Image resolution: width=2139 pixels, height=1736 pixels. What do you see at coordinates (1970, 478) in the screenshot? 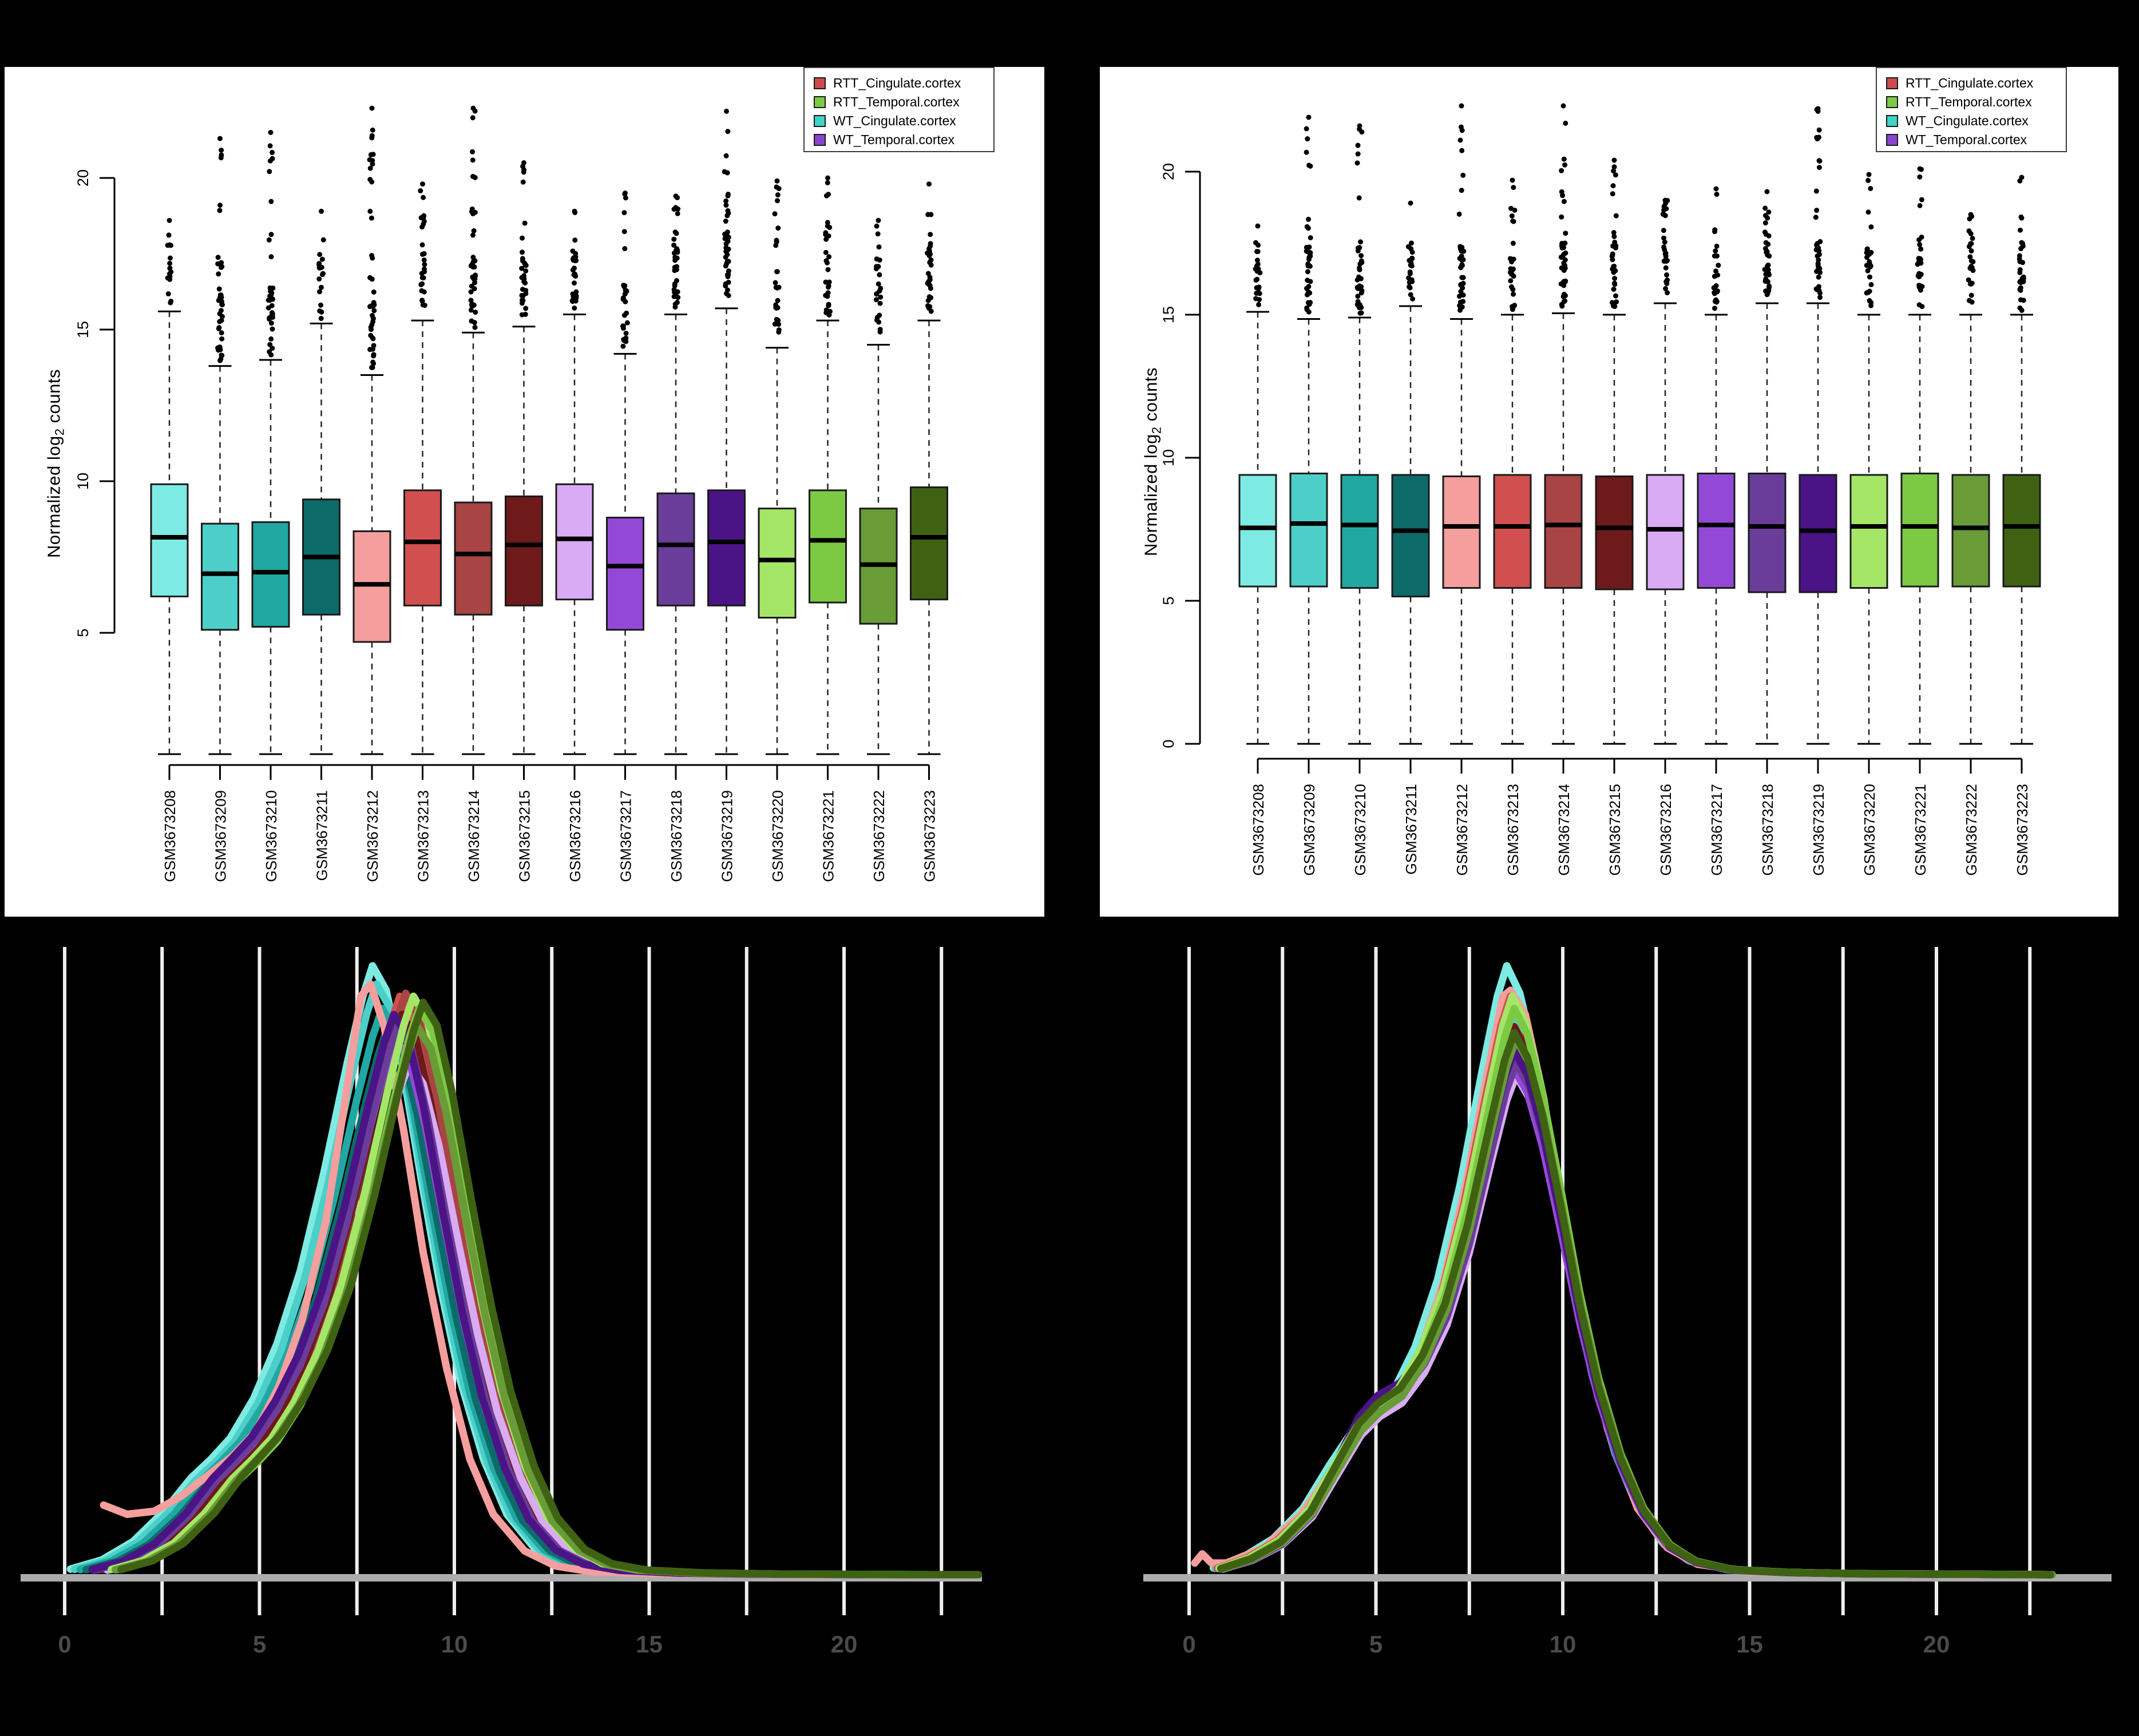
I see `box-GSM3673222` at bounding box center [1970, 478].